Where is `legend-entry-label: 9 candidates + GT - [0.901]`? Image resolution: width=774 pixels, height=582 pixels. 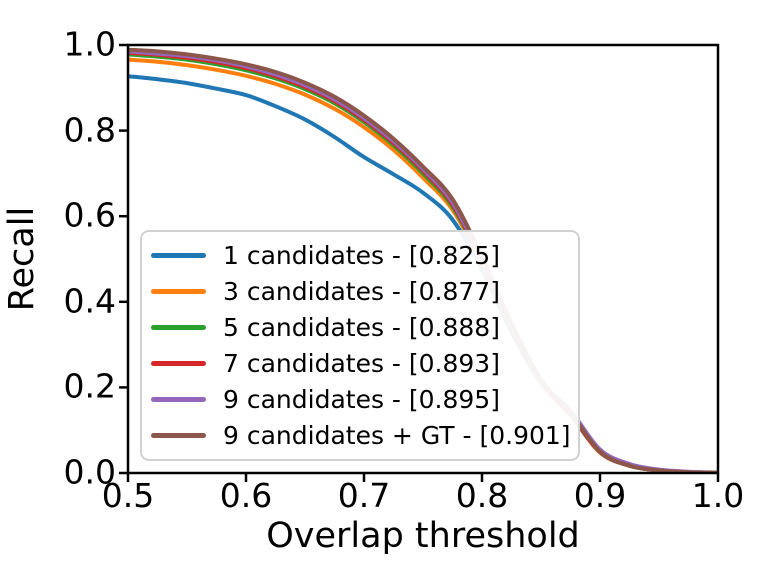 legend-entry-label: 9 candidates + GT - [0.901] is located at coordinates (397, 436).